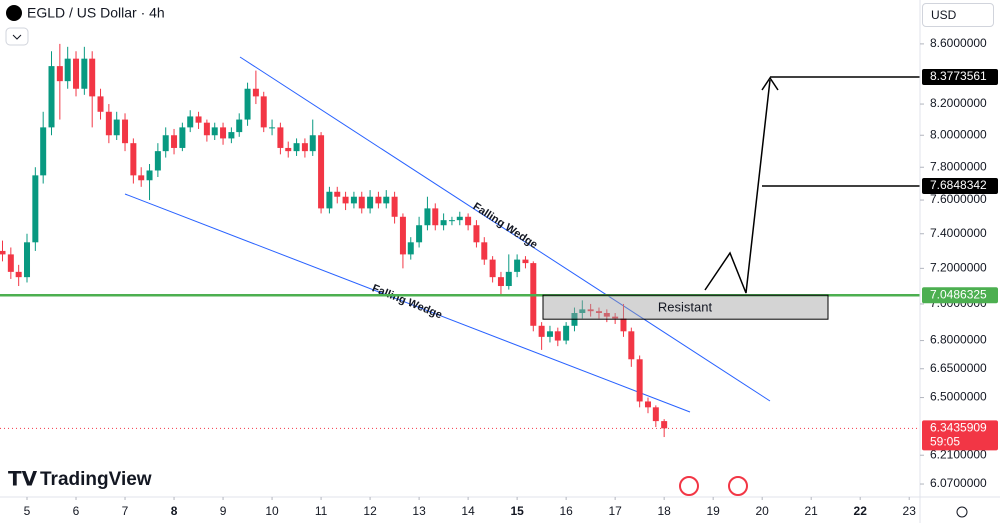 This screenshot has height=528, width=1000. I want to click on arrow-head, so click(770, 83).